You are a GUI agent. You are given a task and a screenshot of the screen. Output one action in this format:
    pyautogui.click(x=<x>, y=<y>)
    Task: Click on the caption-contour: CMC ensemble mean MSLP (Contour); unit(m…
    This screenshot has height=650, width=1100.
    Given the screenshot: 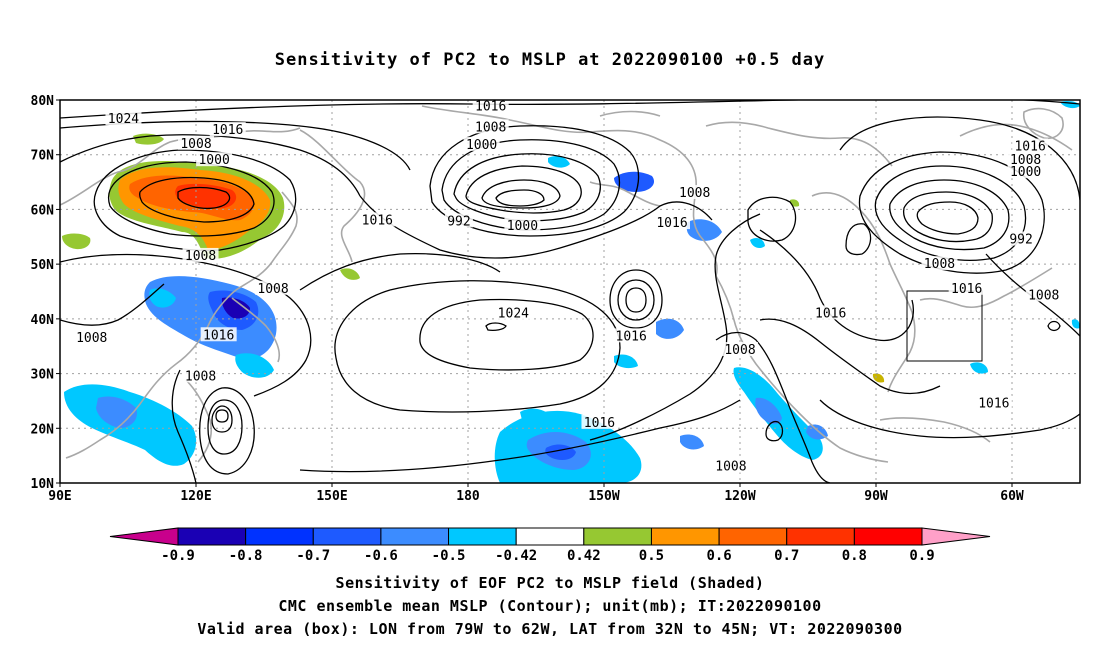 What is the action you would take?
    pyautogui.click(x=550, y=606)
    